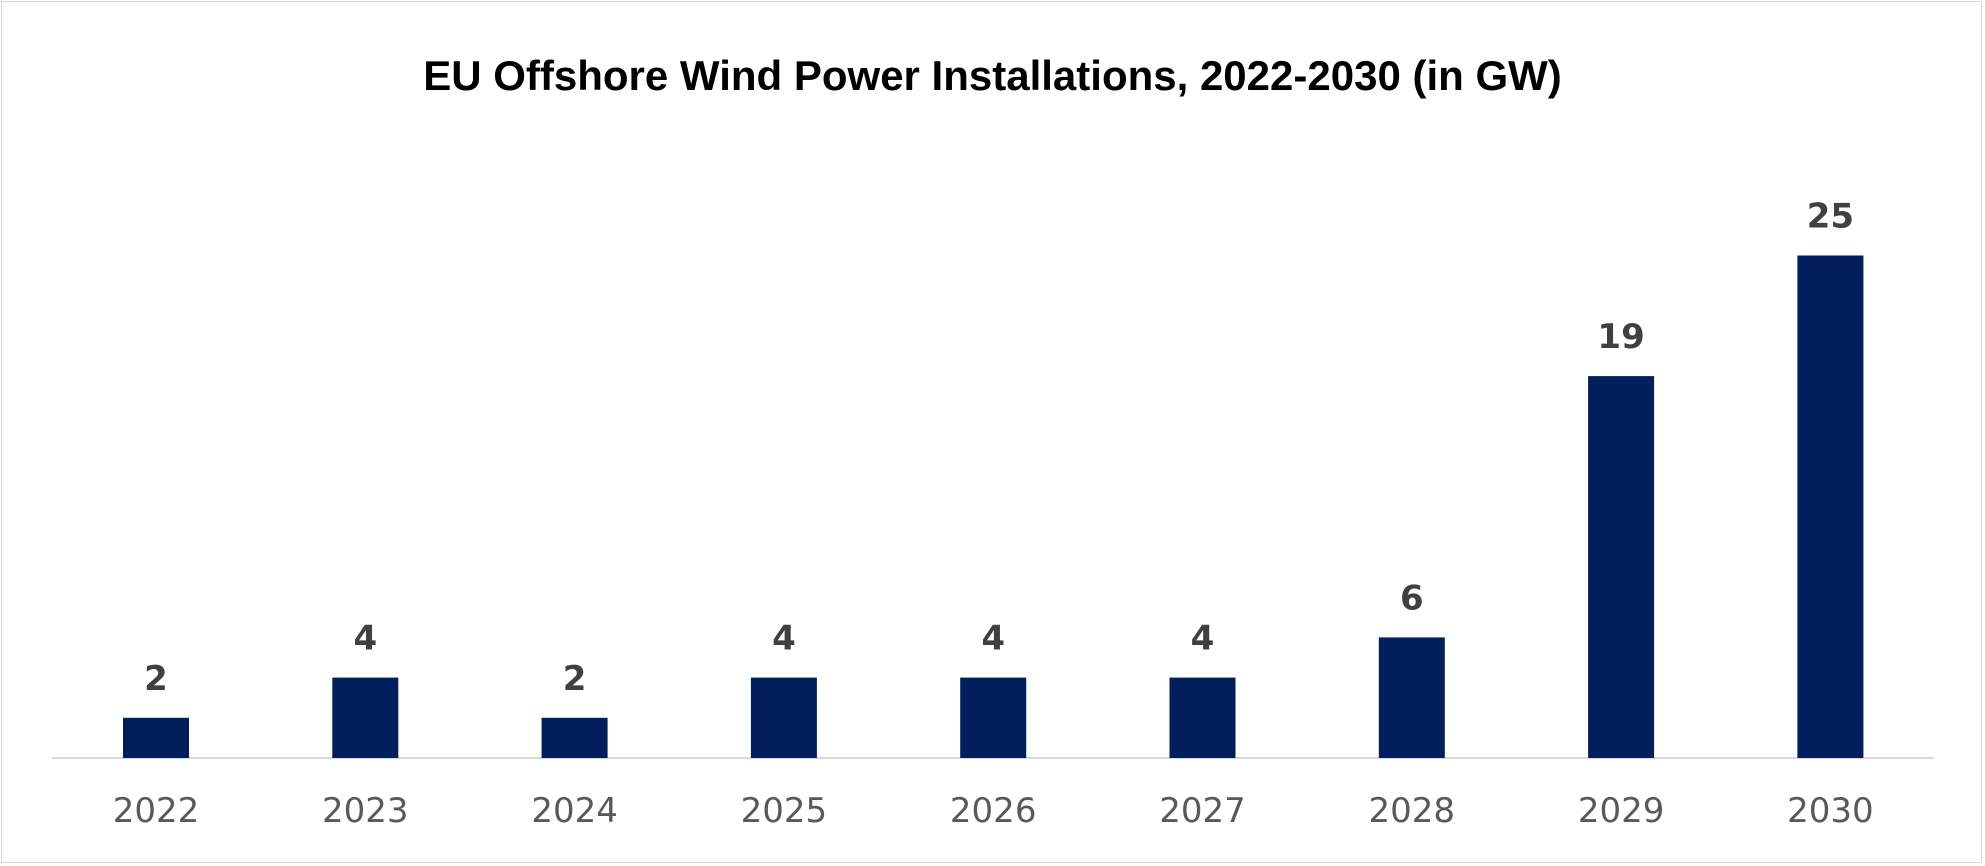  What do you see at coordinates (993, 717) in the screenshot?
I see `bar-2026` at bounding box center [993, 717].